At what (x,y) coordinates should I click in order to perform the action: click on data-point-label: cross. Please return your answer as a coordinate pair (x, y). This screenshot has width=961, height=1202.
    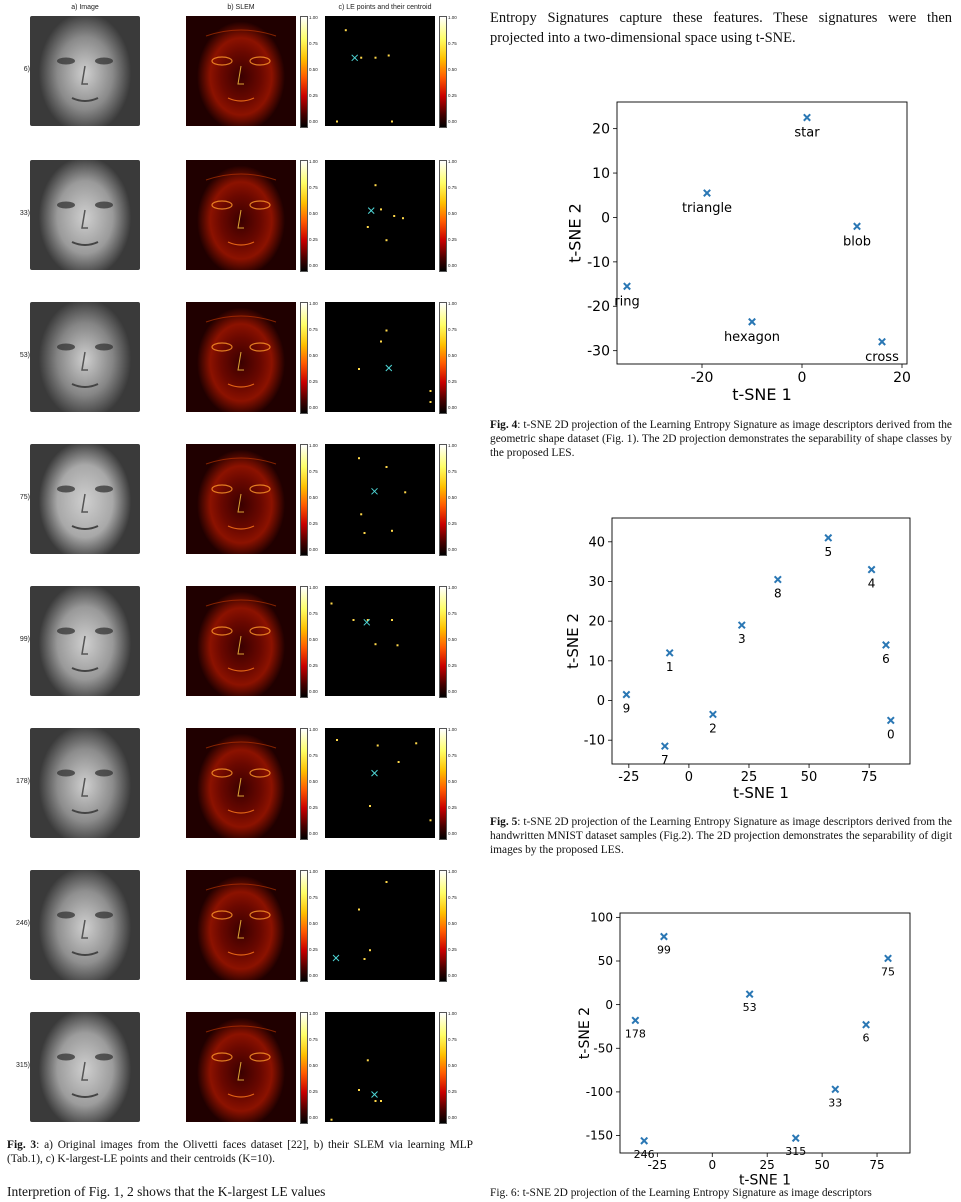
    Looking at the image, I should click on (882, 357).